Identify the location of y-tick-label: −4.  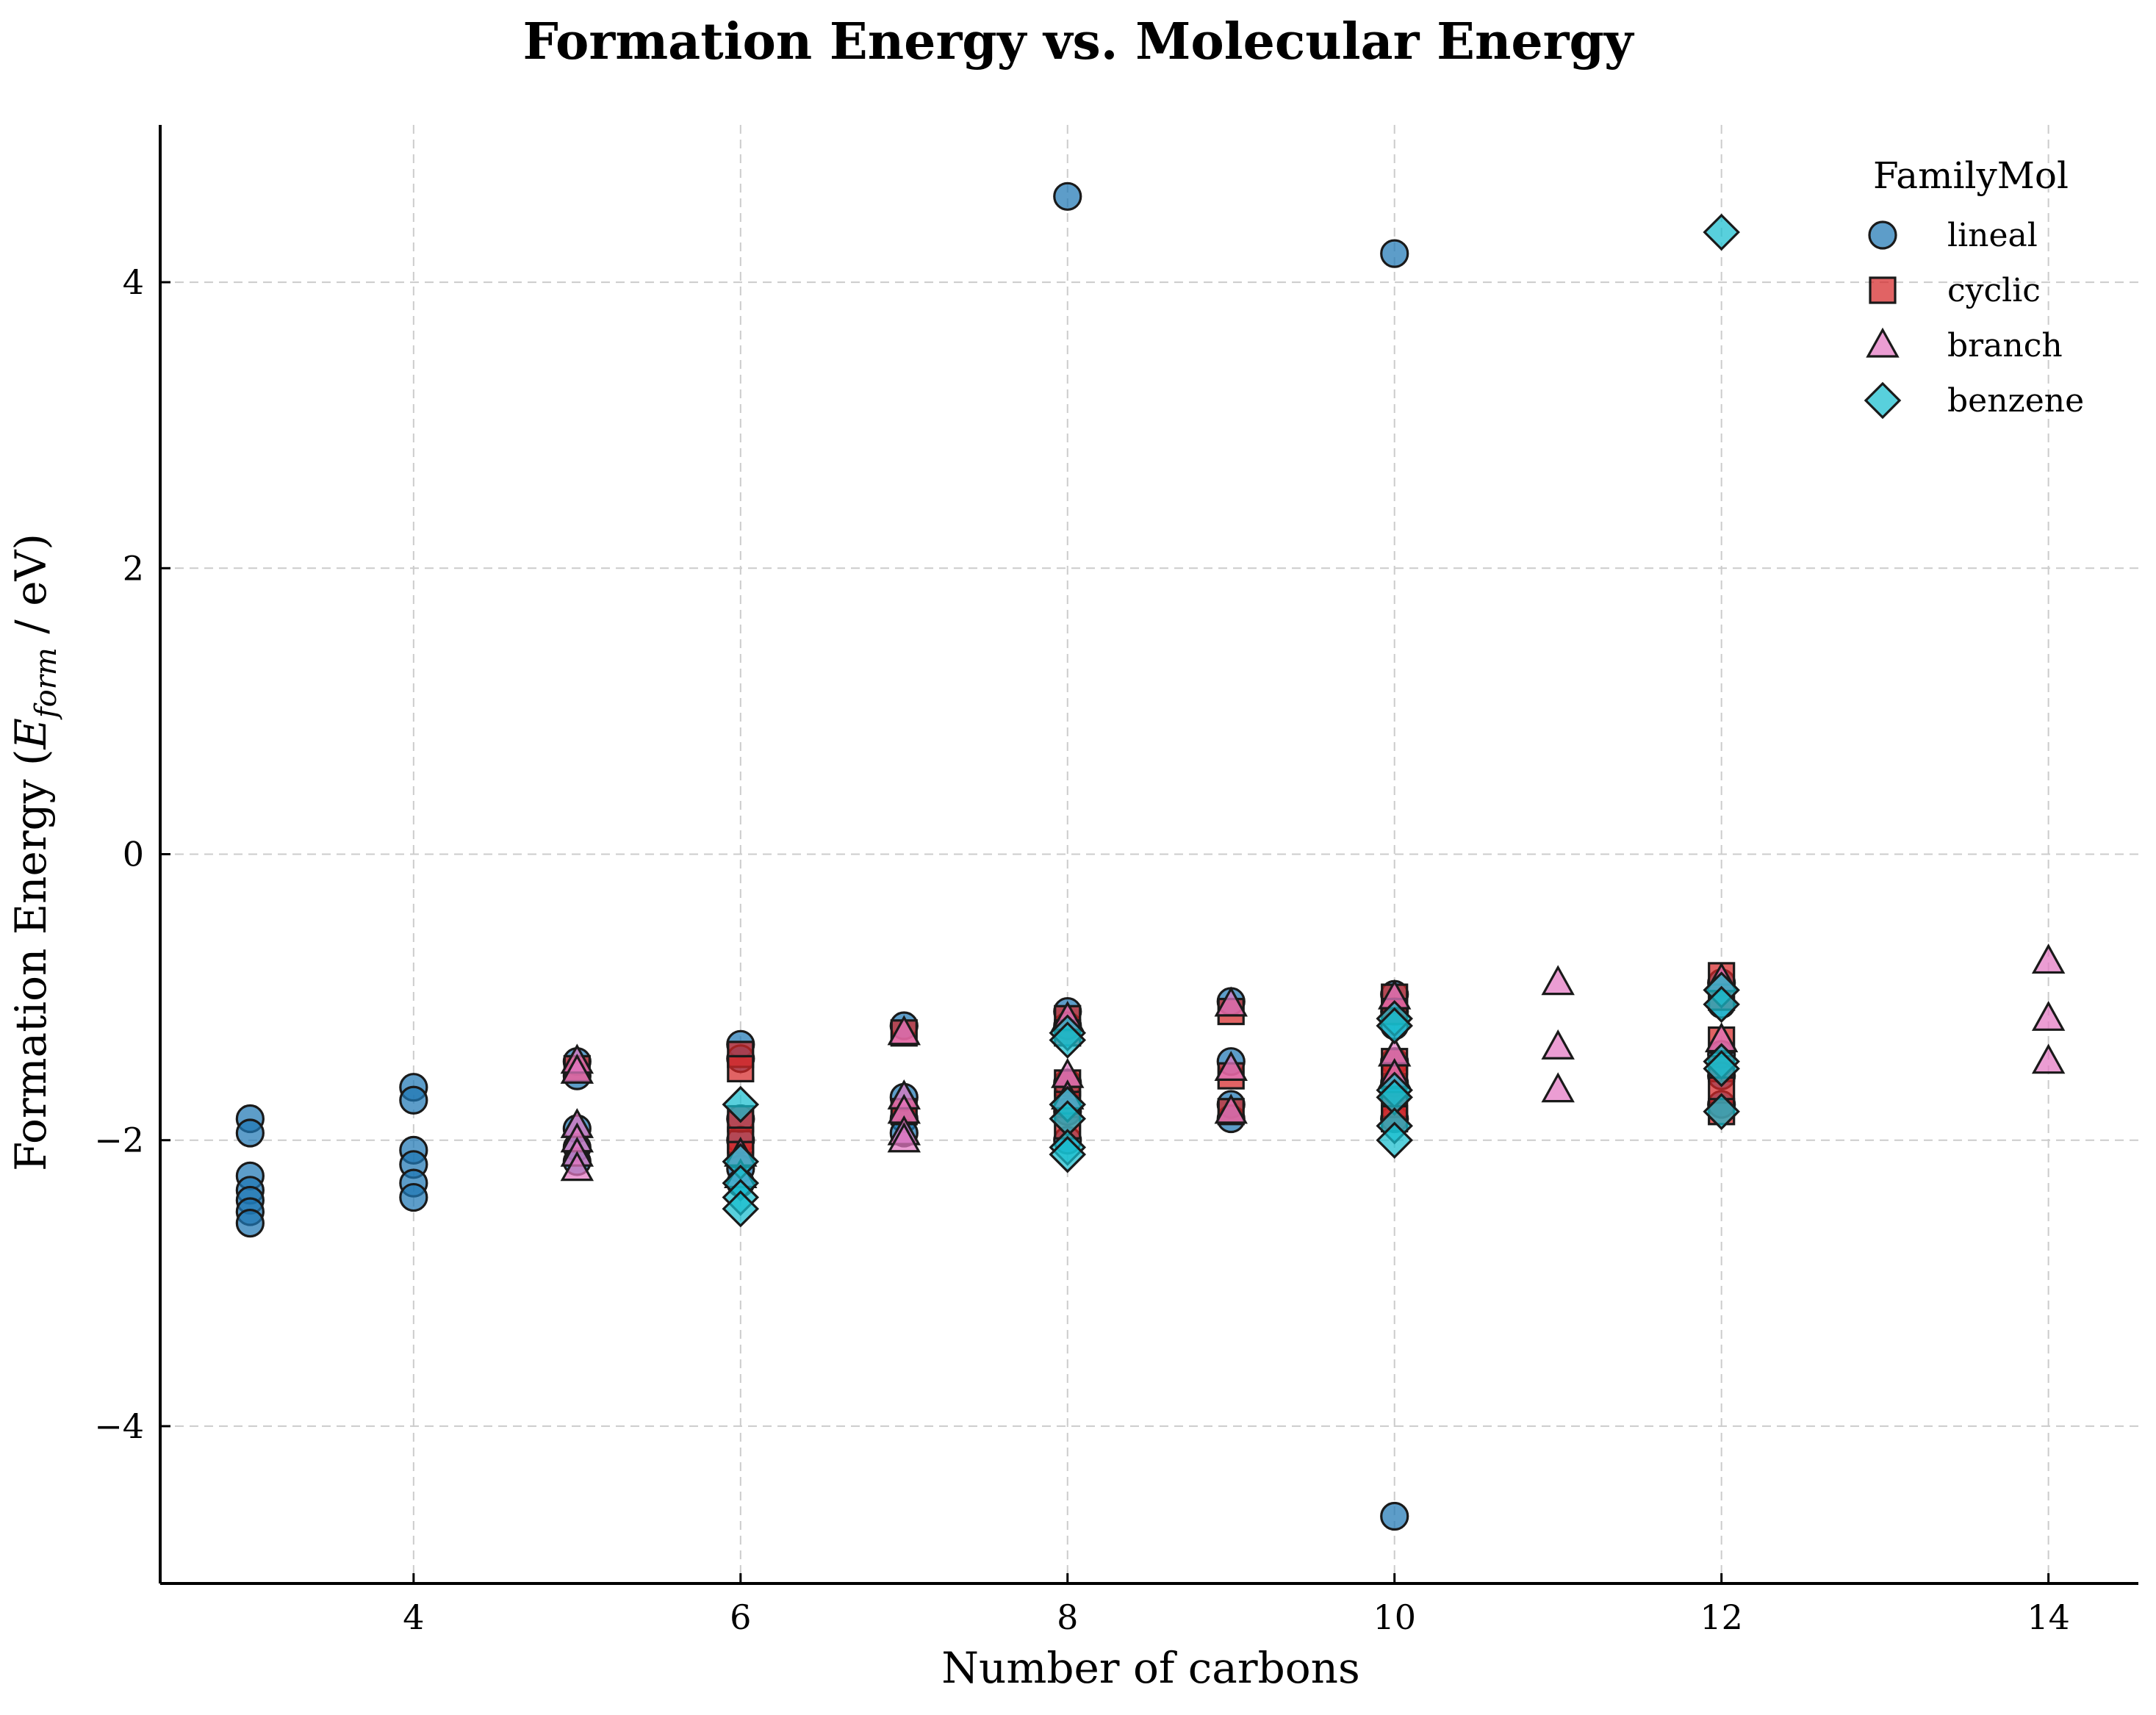
(119, 1426).